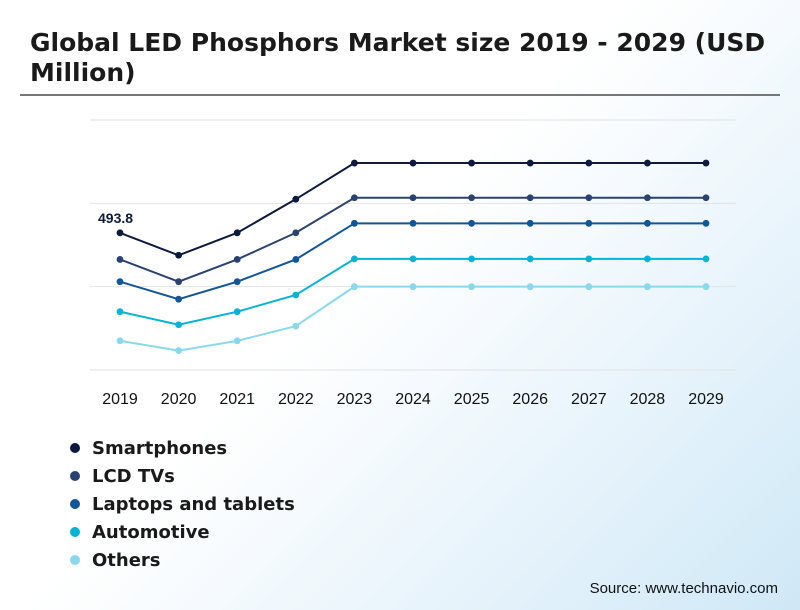 The width and height of the screenshot is (800, 610). I want to click on legend-item-3: Automotive, so click(182, 532).